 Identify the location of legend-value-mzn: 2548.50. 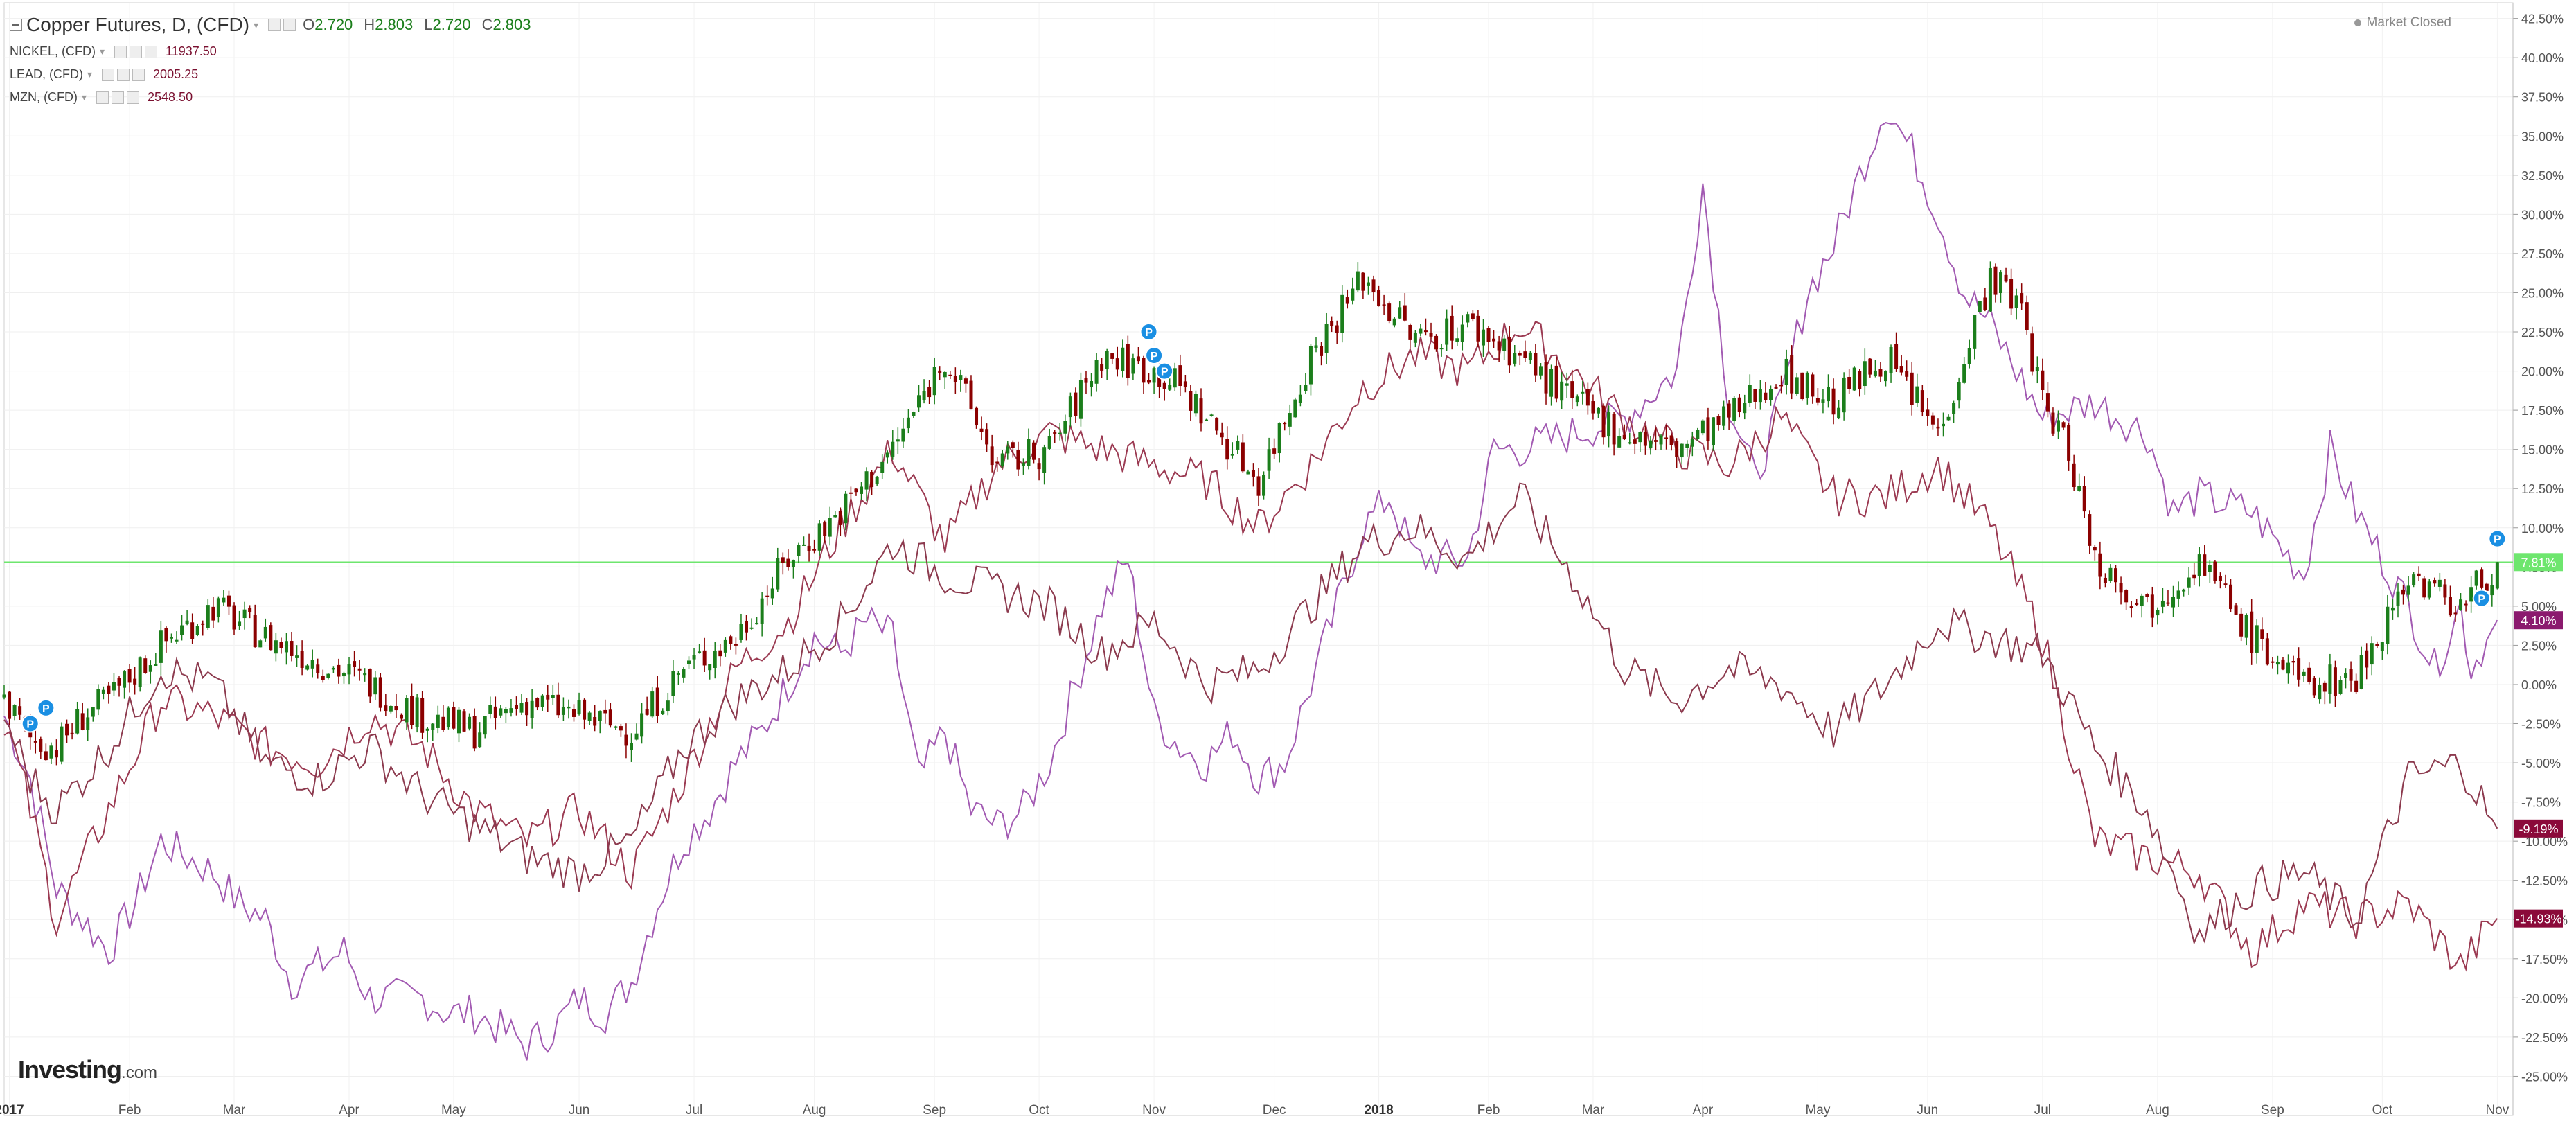
(170, 97).